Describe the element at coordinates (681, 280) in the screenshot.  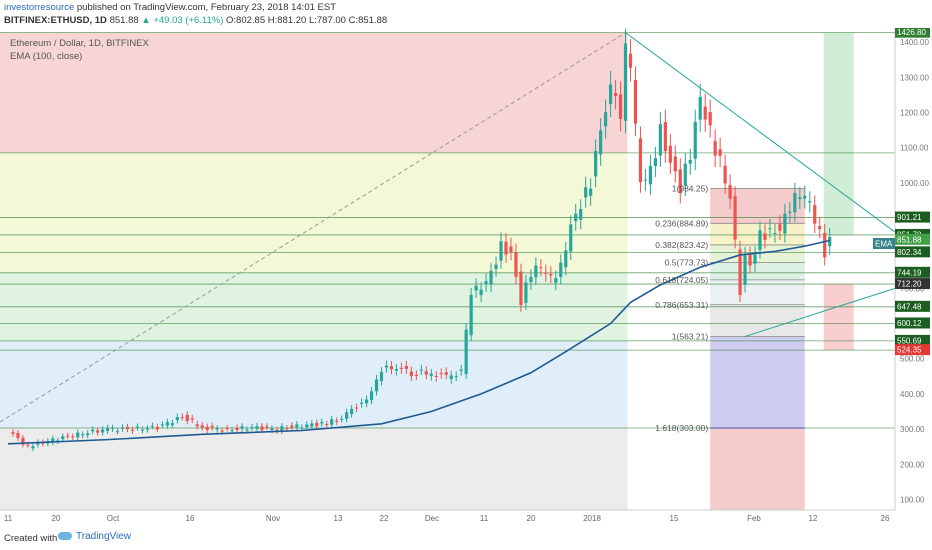
I see `fib-label-4: 0.618(724.05)` at that location.